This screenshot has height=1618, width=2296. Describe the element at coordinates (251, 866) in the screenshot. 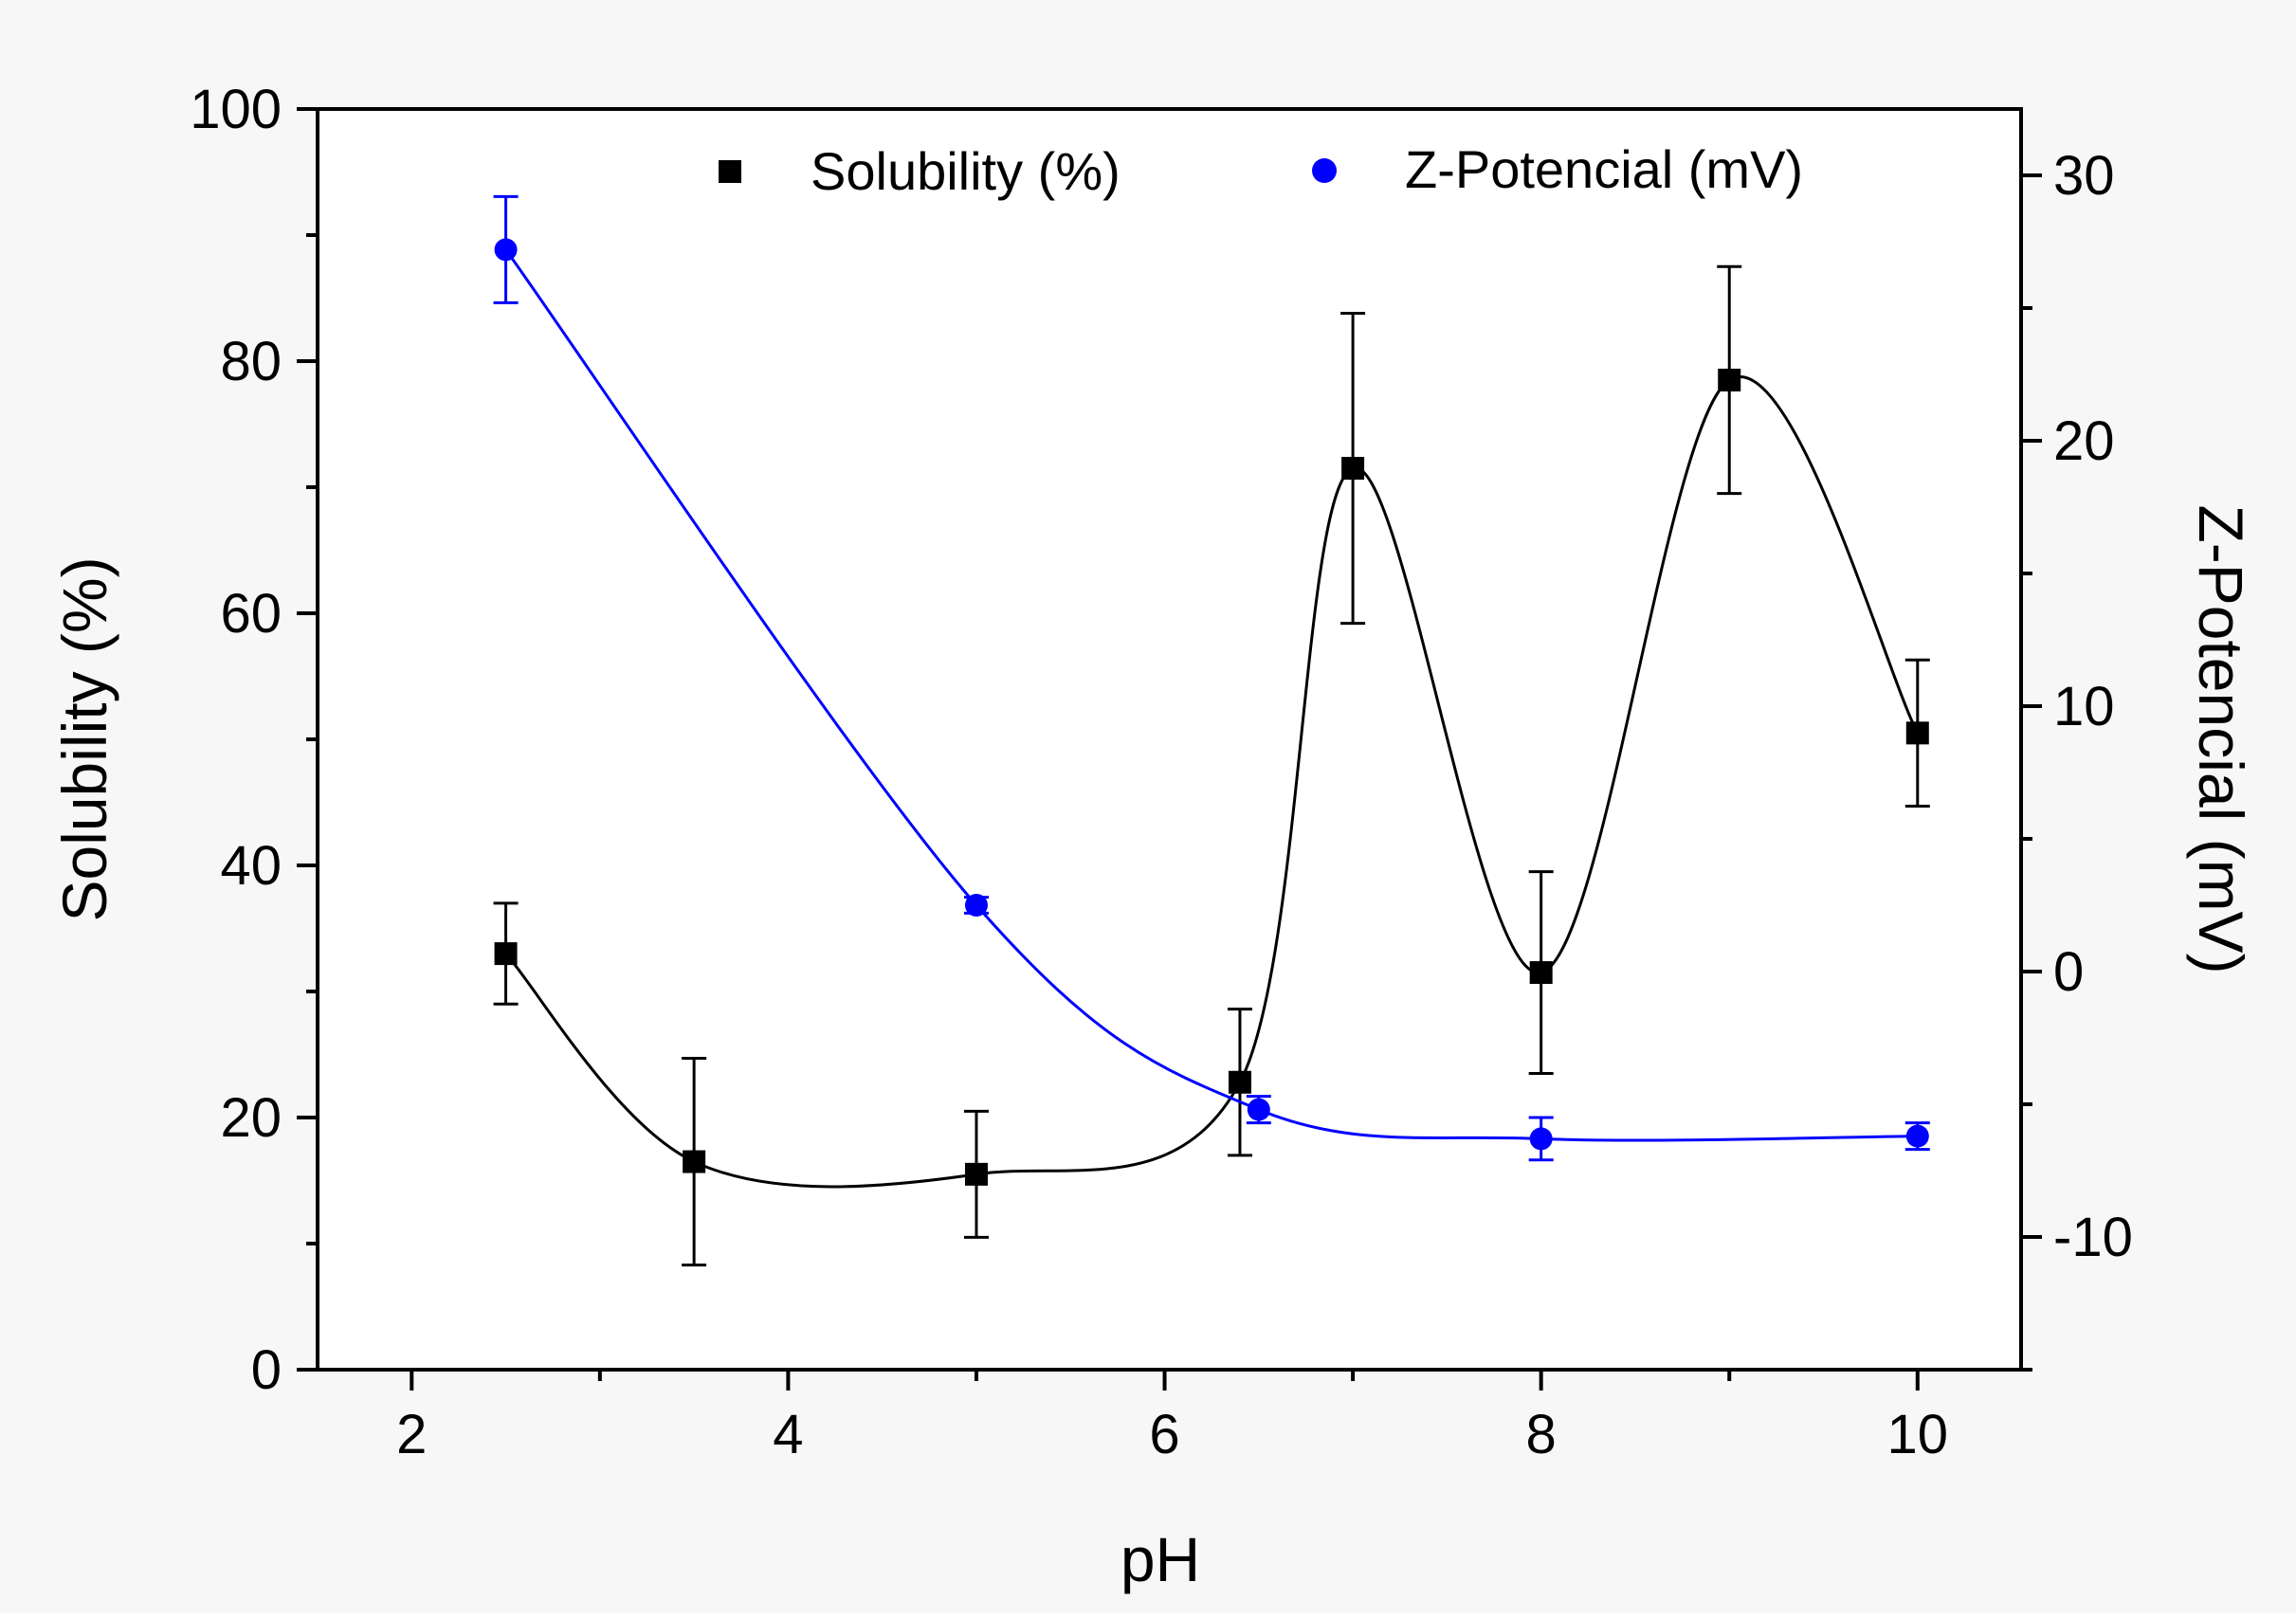

I see `y-left-tick-label: 40` at that location.